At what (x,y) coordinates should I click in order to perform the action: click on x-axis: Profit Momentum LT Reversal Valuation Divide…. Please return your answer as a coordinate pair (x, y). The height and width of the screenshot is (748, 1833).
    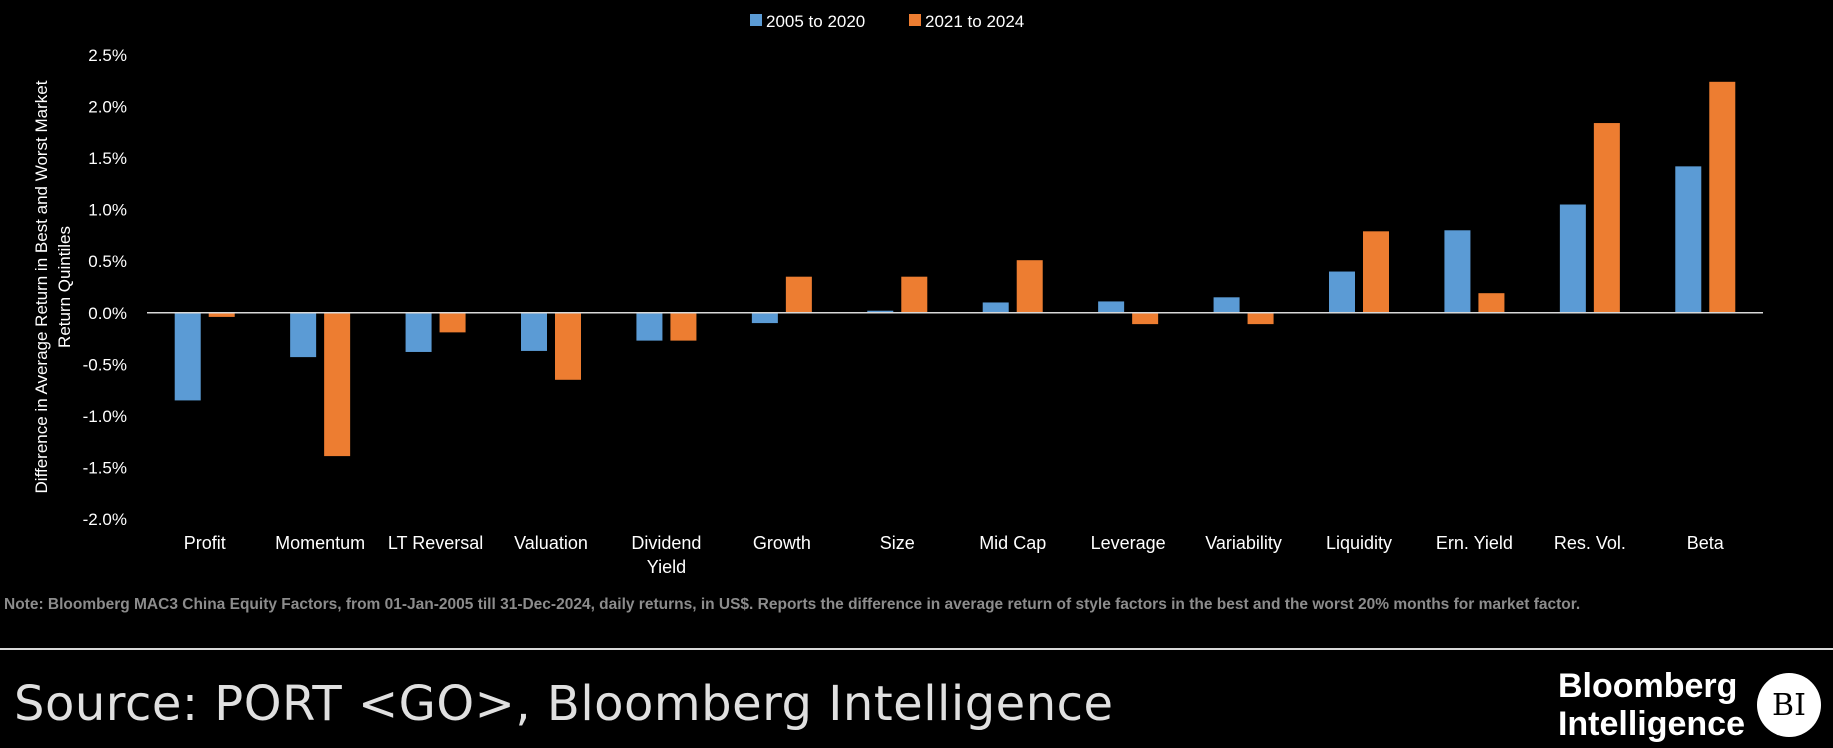
    Looking at the image, I should click on (954, 555).